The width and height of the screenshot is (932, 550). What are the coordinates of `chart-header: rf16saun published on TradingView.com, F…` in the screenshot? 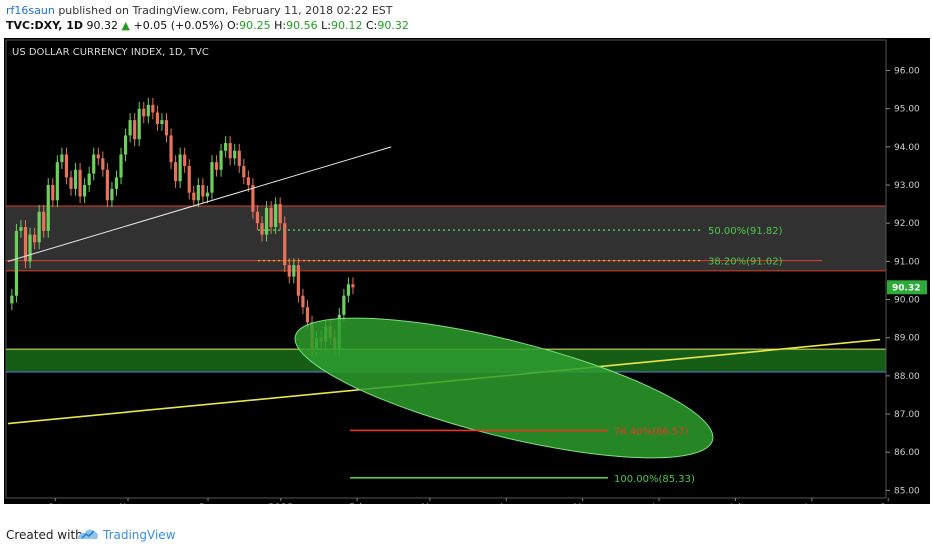 It's located at (466, 18).